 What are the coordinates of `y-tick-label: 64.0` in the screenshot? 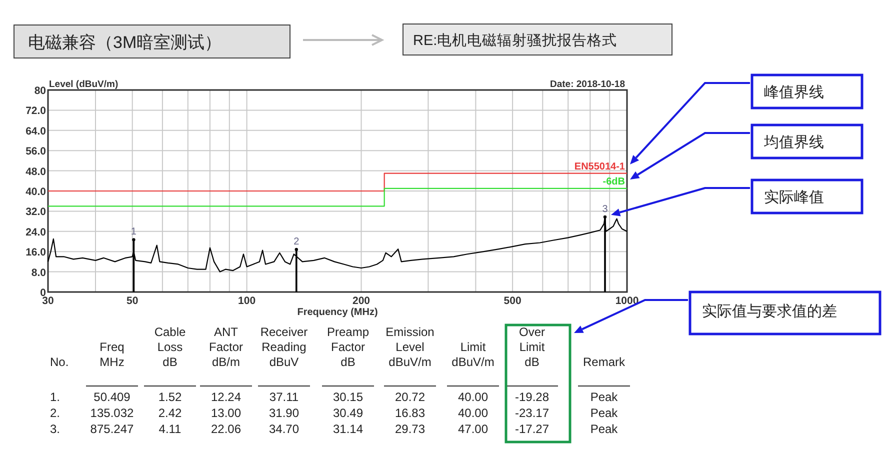 It's located at (36, 131).